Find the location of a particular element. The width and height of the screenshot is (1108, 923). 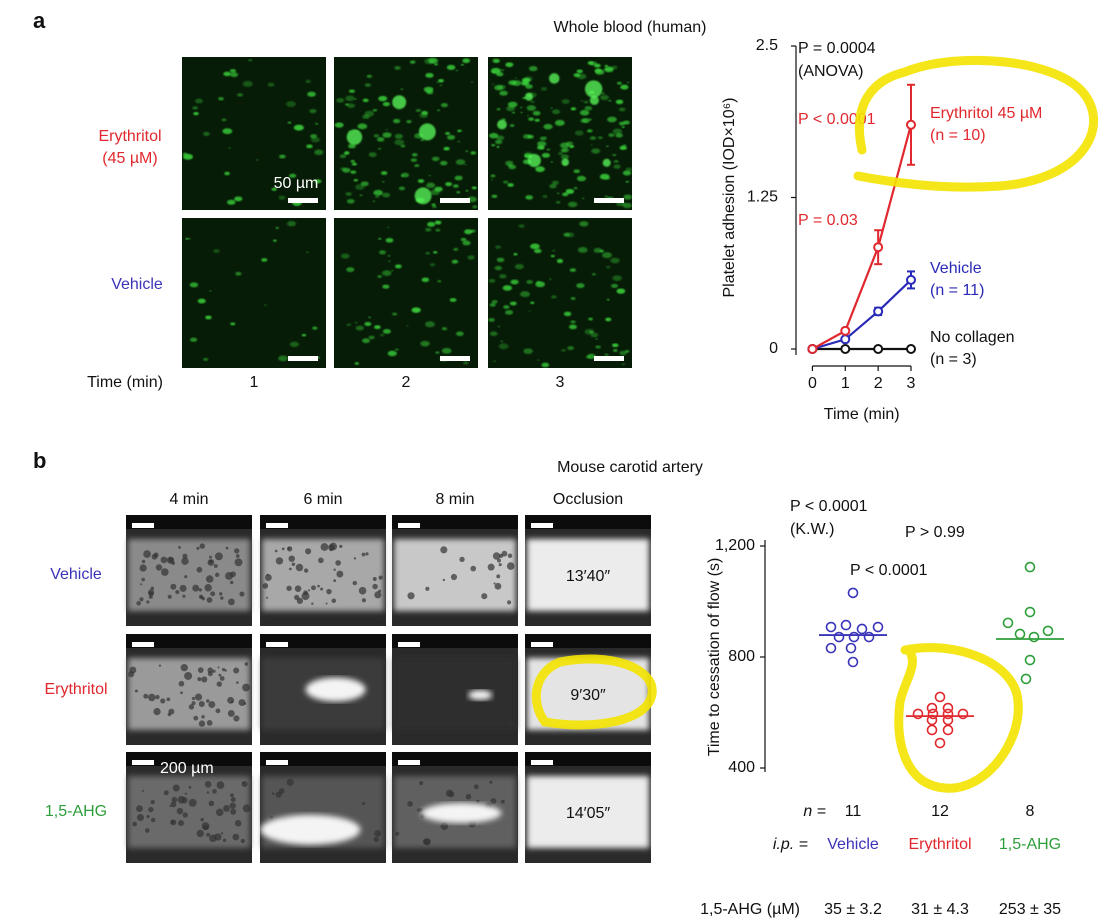

panel-label: a is located at coordinates (39, 20).